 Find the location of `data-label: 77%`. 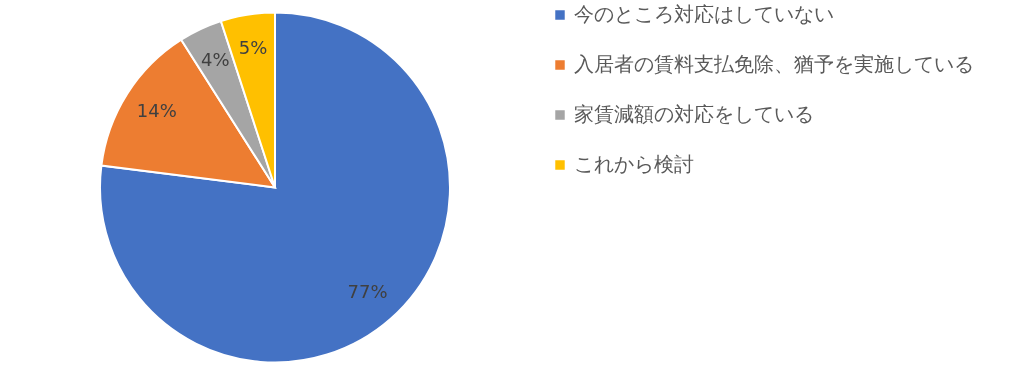

data-label: 77% is located at coordinates (367, 291).